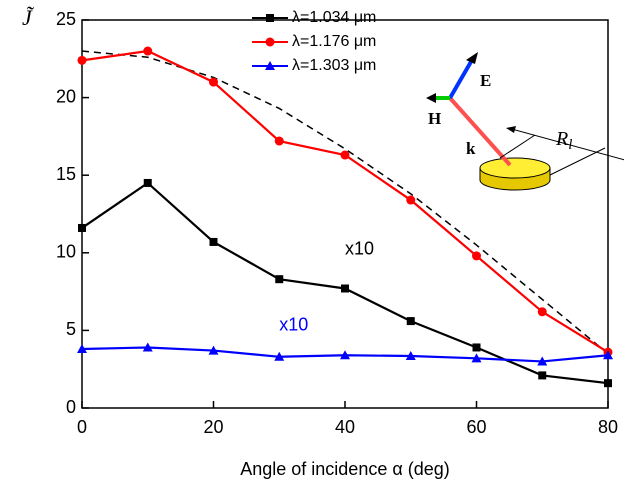 The width and height of the screenshot is (624, 493). Describe the element at coordinates (461, 79) in the screenshot. I see `e-vector` at that location.